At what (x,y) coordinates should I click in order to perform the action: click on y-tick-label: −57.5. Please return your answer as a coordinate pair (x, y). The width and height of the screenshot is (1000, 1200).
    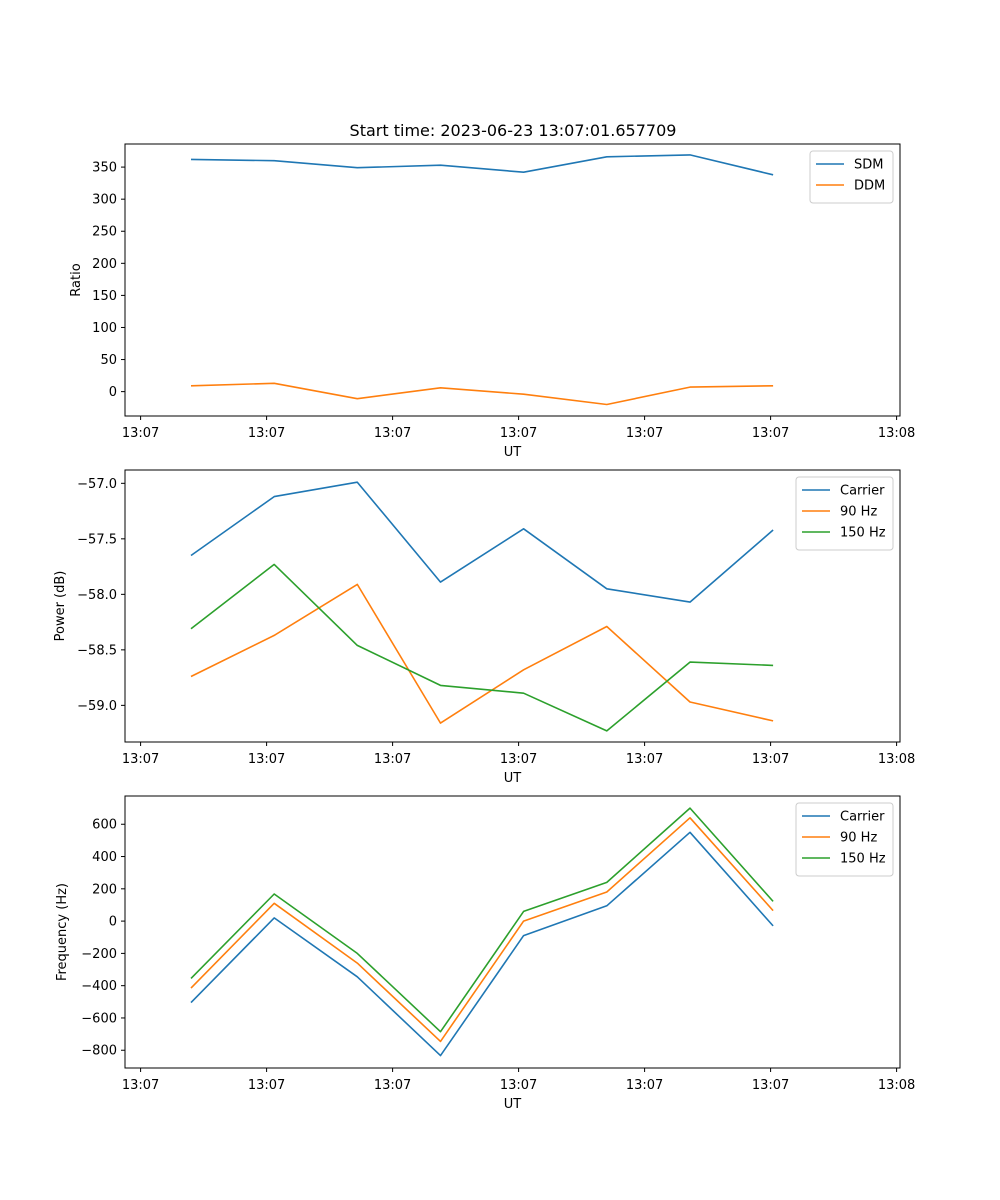
    Looking at the image, I should click on (97, 539).